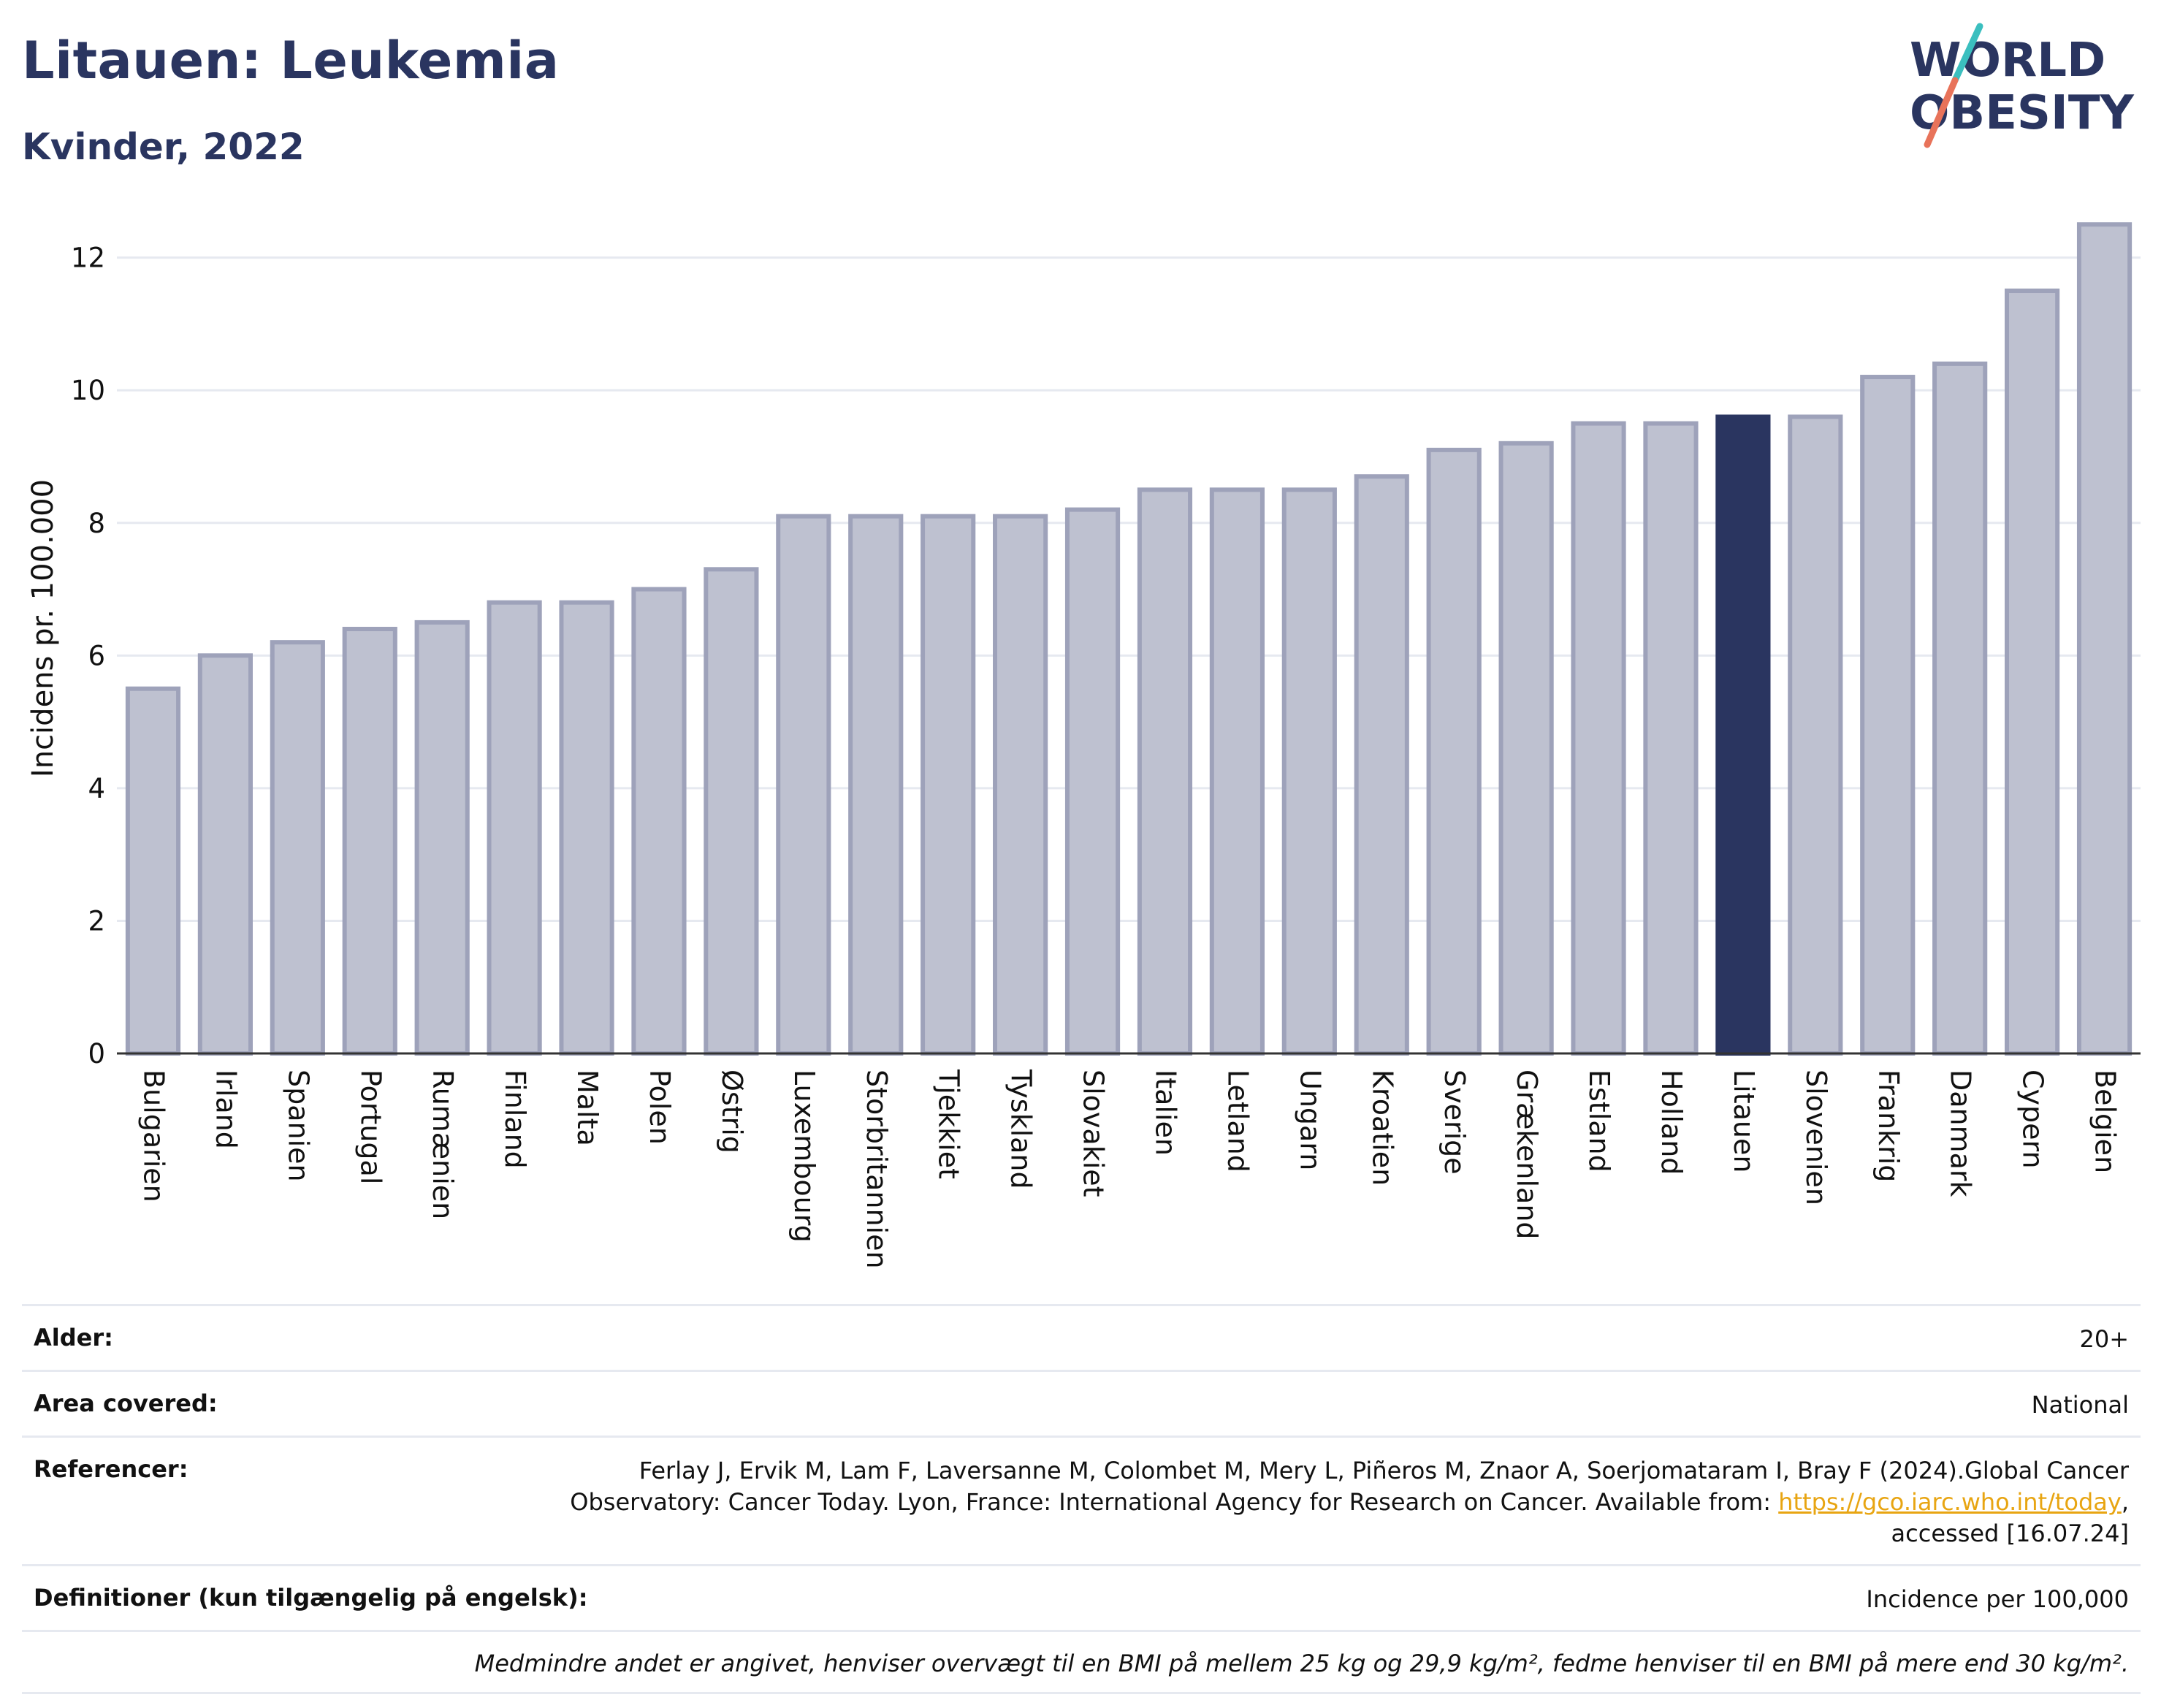  I want to click on bar-storbritannien, so click(876, 785).